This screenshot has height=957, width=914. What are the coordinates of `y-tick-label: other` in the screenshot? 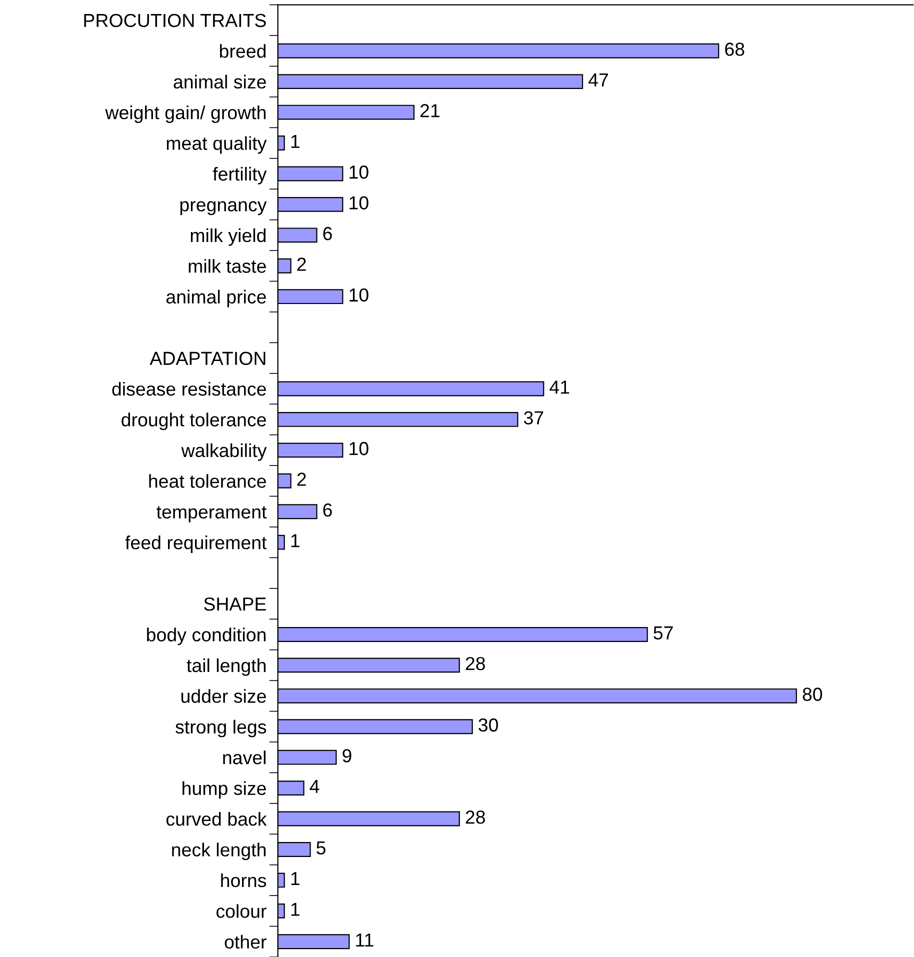 It's located at (245, 941).